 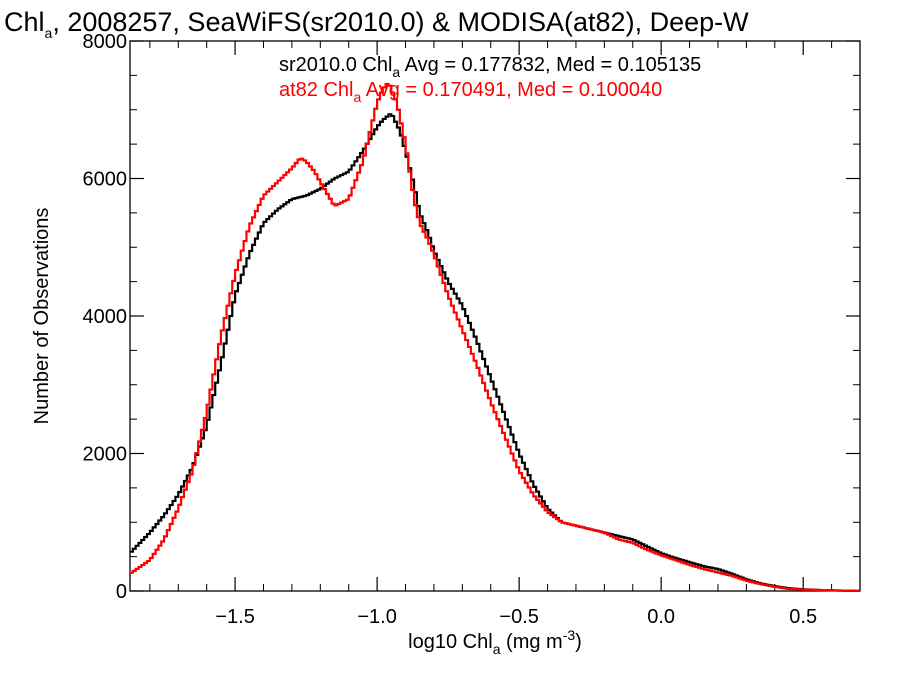 What do you see at coordinates (495, 642) in the screenshot?
I see `x-axis-label: log10 Chla (mg m-3)` at bounding box center [495, 642].